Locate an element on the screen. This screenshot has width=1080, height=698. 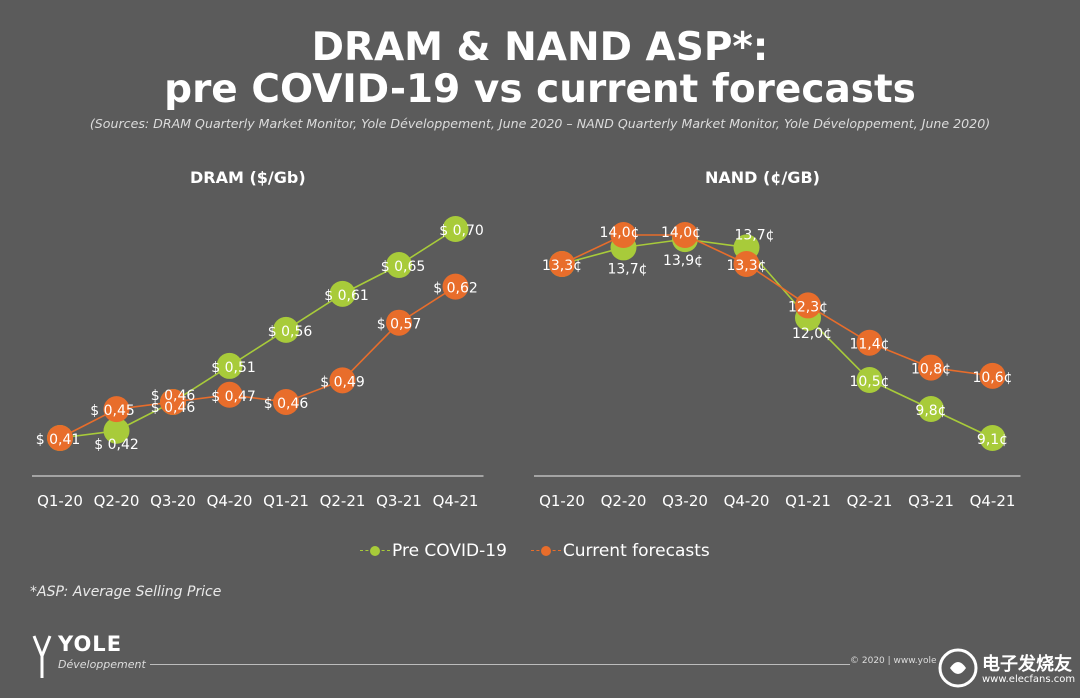
watermark-icon is located at coordinates (958, 668).